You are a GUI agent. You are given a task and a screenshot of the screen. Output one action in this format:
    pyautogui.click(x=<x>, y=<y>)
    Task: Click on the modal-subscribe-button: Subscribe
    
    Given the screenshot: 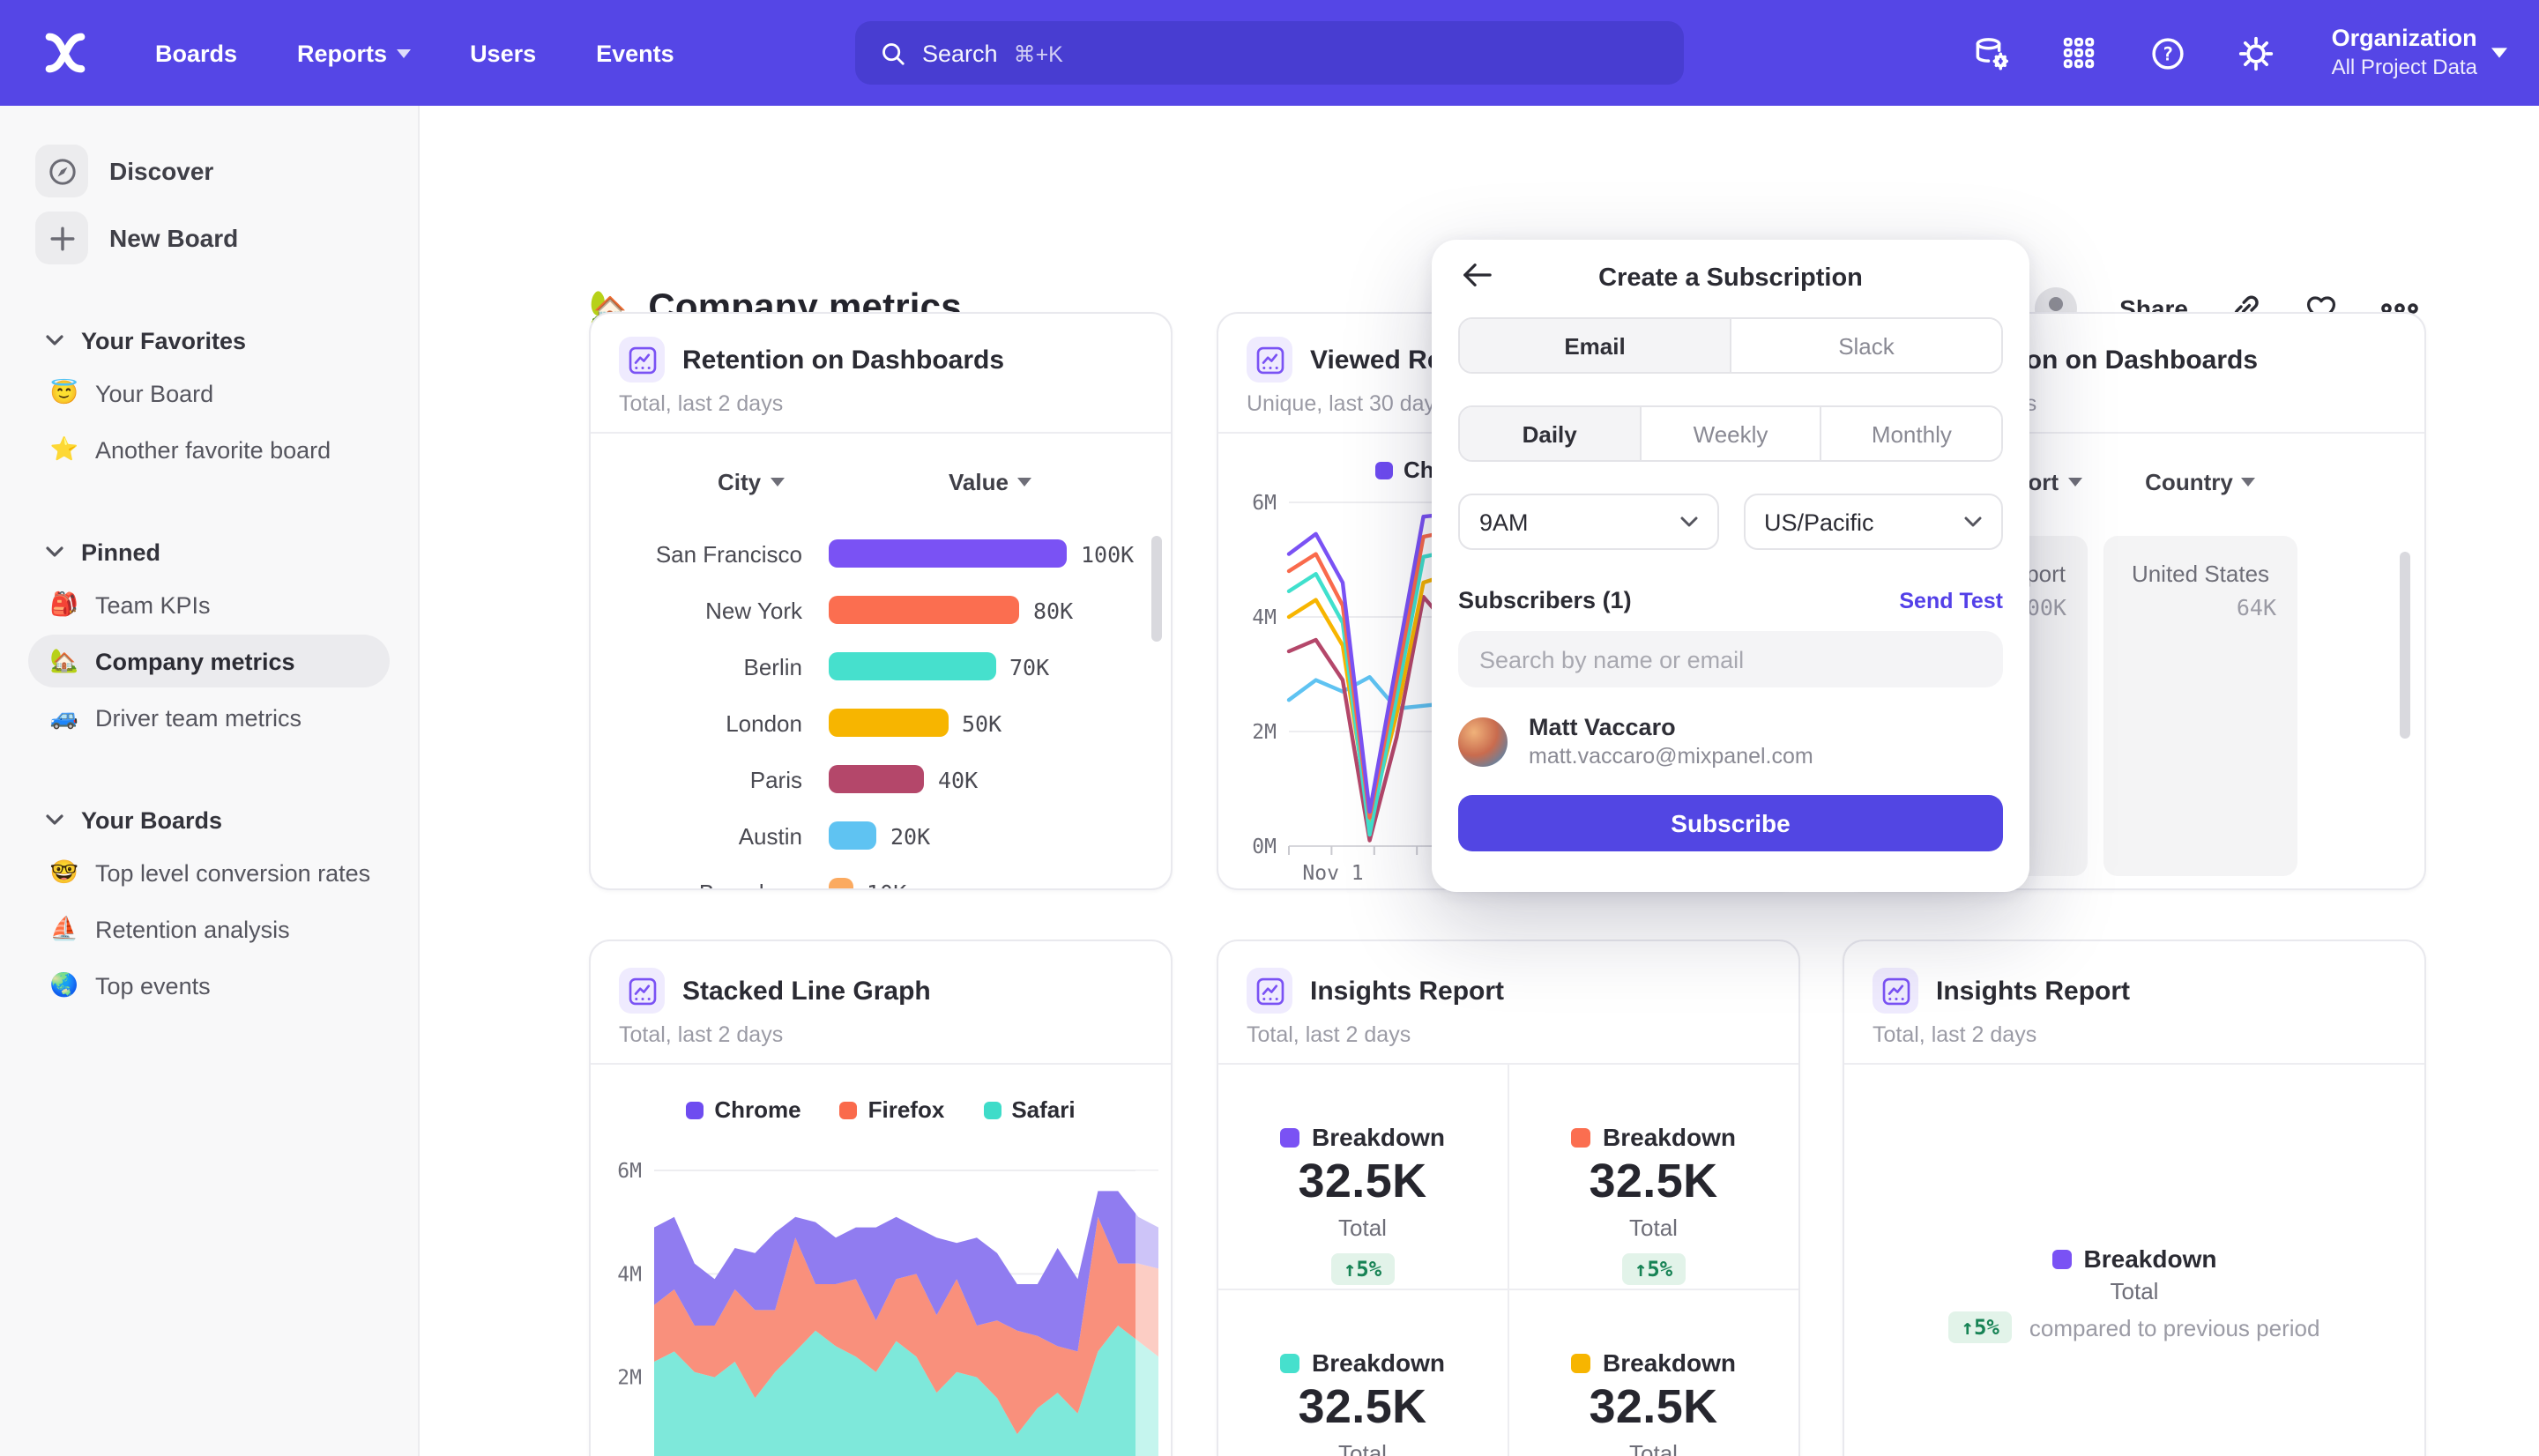 What is the action you would take?
    pyautogui.click(x=1730, y=823)
    